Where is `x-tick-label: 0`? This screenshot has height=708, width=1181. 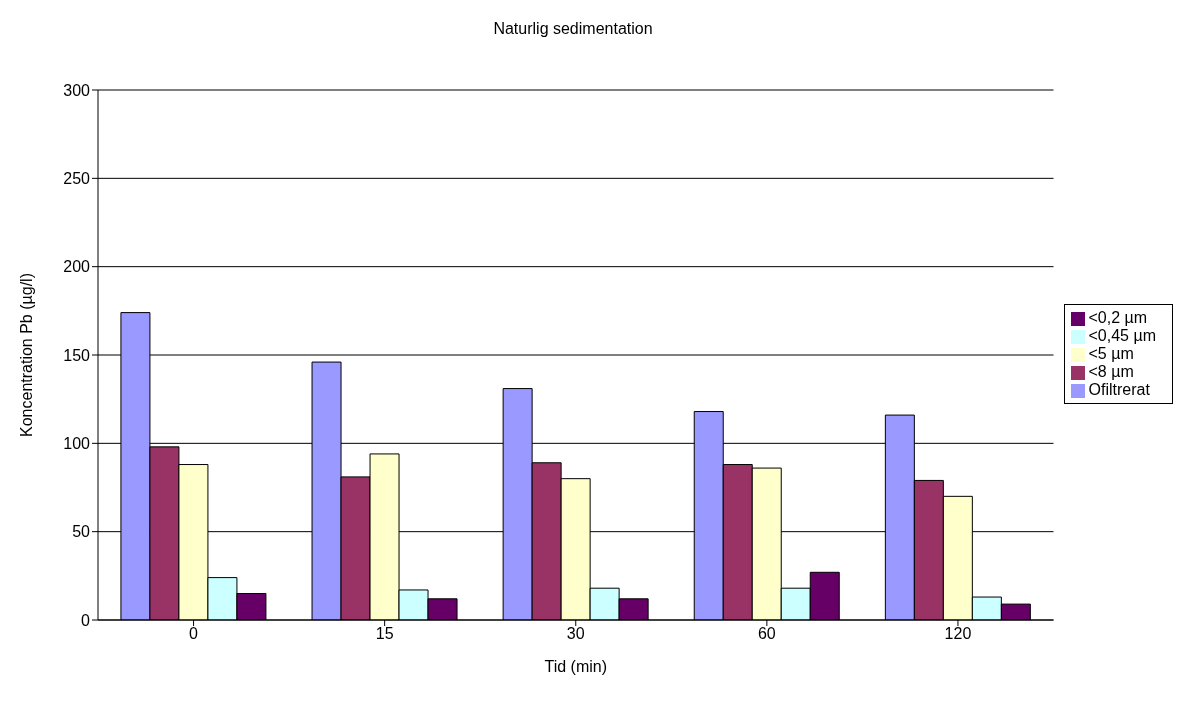
x-tick-label: 0 is located at coordinates (194, 634).